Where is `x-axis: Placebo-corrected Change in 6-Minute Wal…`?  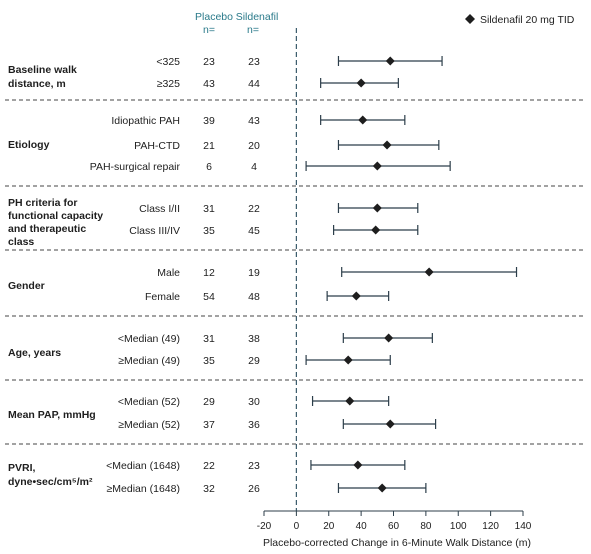 x-axis: Placebo-corrected Change in 6-Minute Wal… is located at coordinates (394, 529).